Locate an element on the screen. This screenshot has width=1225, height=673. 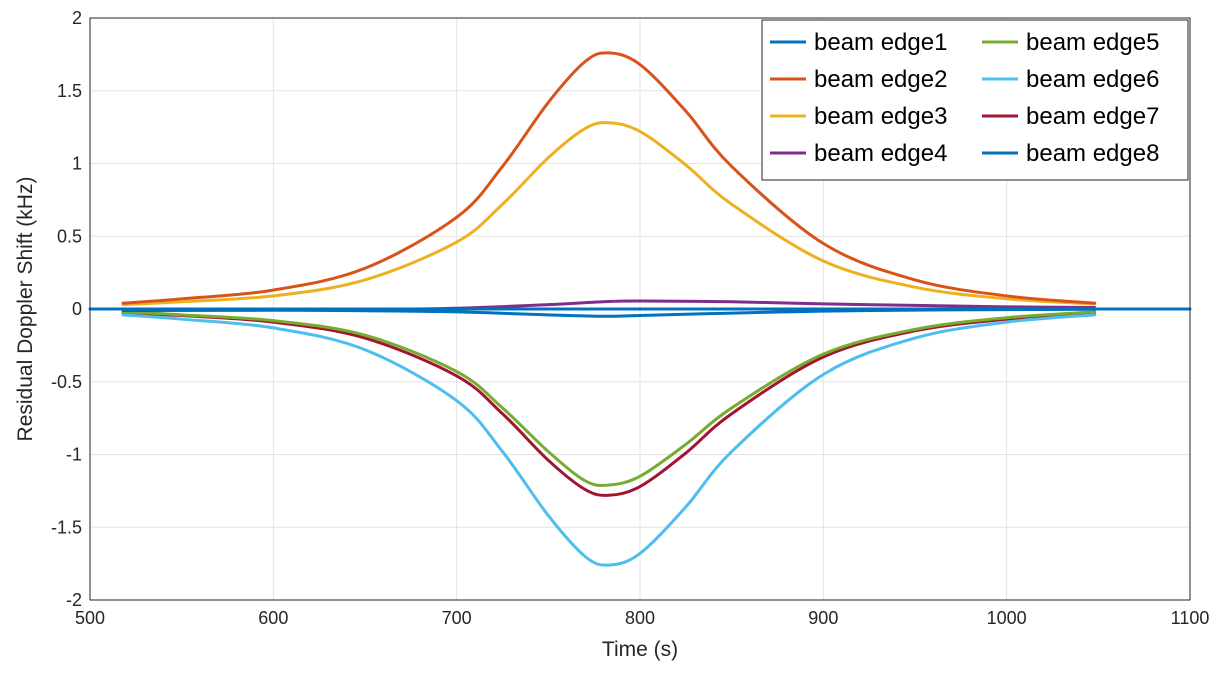
y-tick-label: 2 is located at coordinates (77, 18).